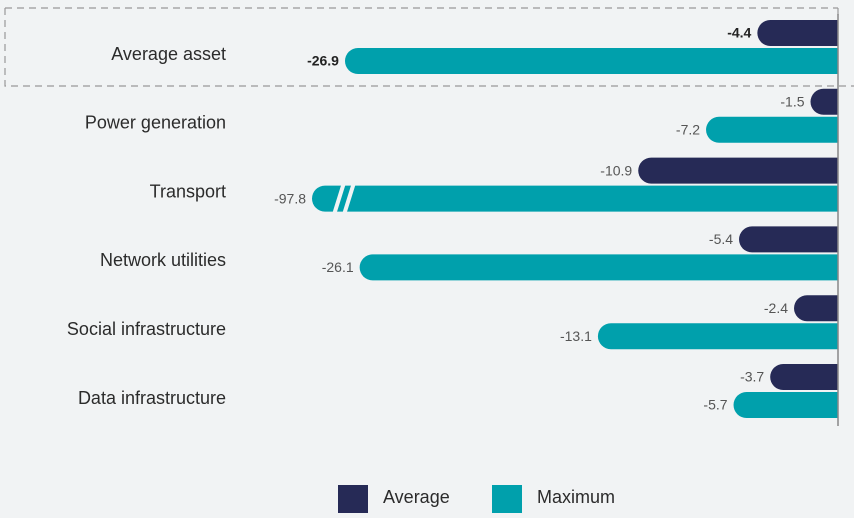  I want to click on value-label: -97.8, so click(290, 198).